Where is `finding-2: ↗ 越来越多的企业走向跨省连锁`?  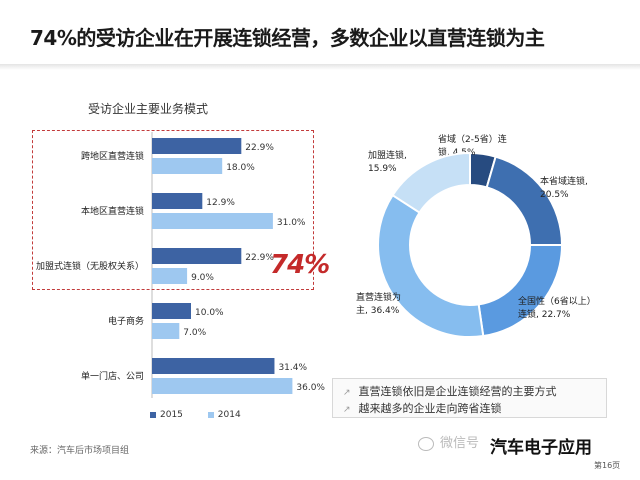
finding-2: ↗ 越来越多的企业走向跨省连锁 is located at coordinates (422, 408).